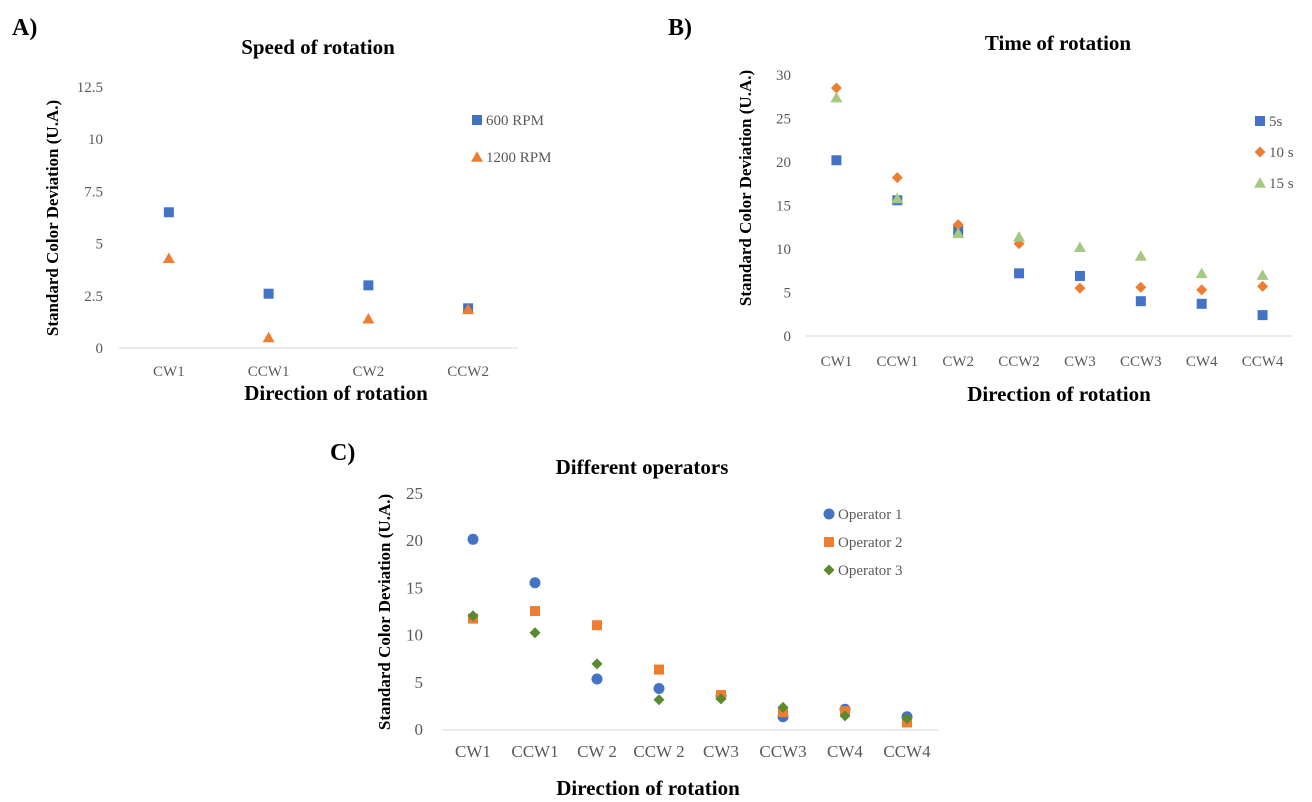 Image resolution: width=1312 pixels, height=802 pixels. What do you see at coordinates (93, 192) in the screenshot?
I see `y-tick-label: 7.5` at bounding box center [93, 192].